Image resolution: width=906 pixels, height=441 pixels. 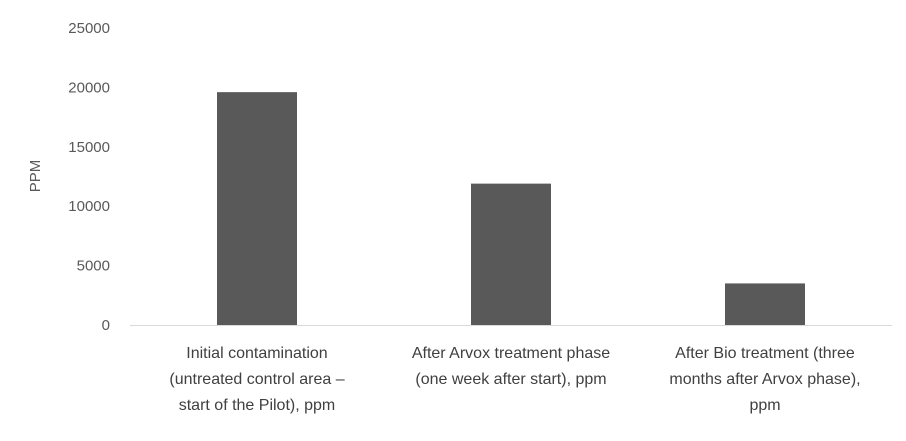 What do you see at coordinates (35, 176) in the screenshot?
I see `y-axis-title: PPM` at bounding box center [35, 176].